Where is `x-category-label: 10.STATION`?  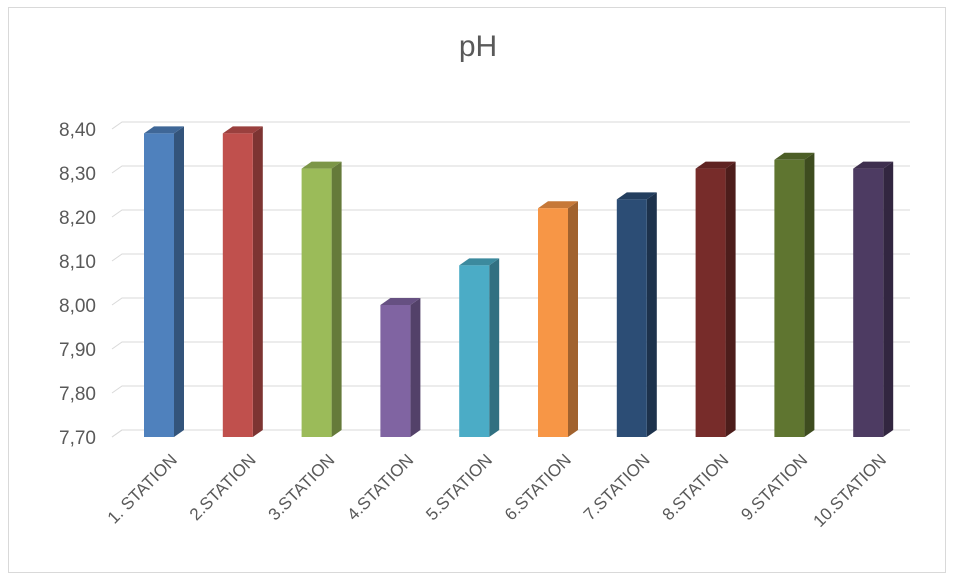
x-category-label: 10.STATION is located at coordinates (850, 490).